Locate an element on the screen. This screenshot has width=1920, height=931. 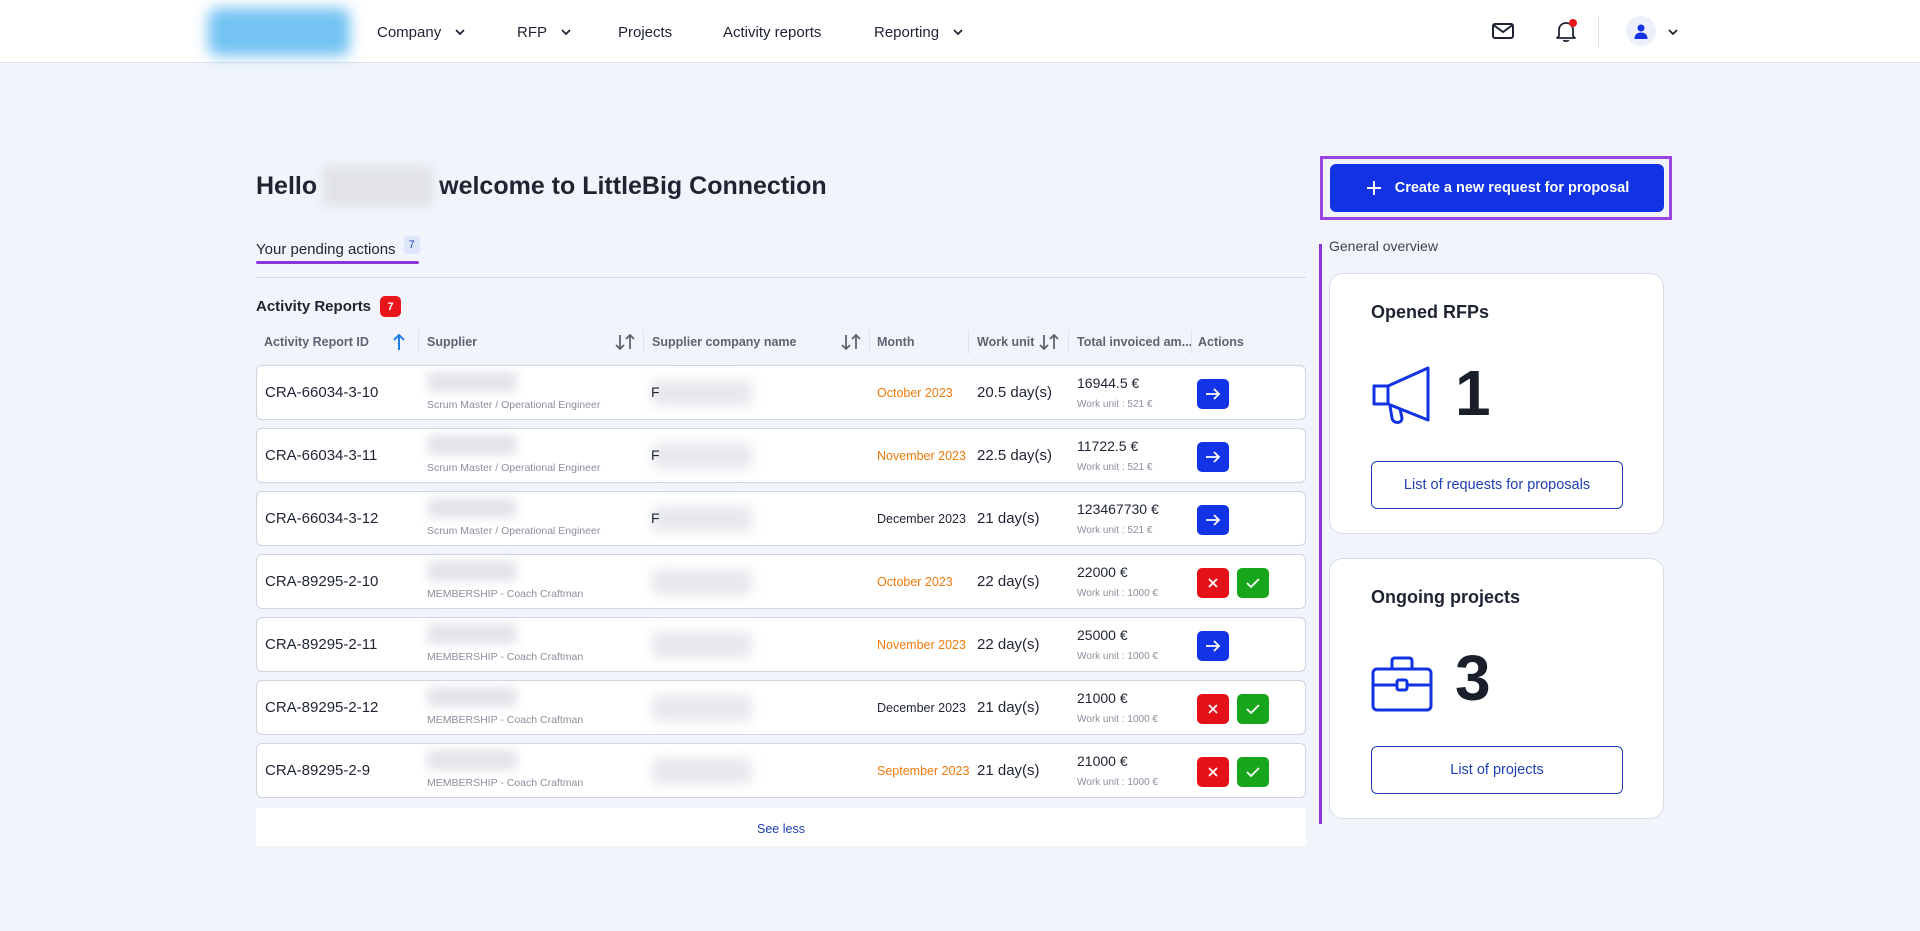
megaphone-icon is located at coordinates (1401, 395).